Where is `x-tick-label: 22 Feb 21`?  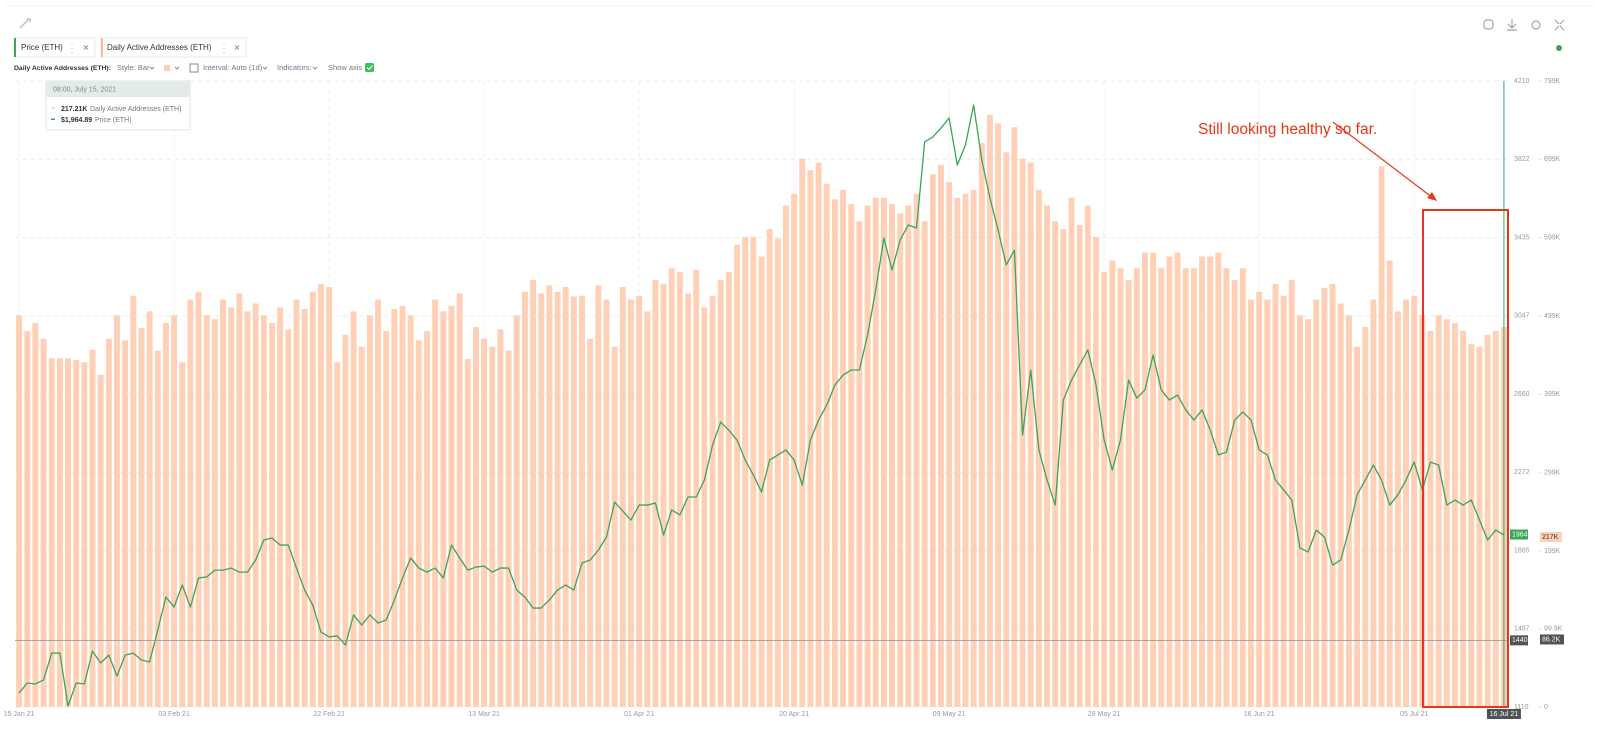
x-tick-label: 22 Feb 21 is located at coordinates (329, 714).